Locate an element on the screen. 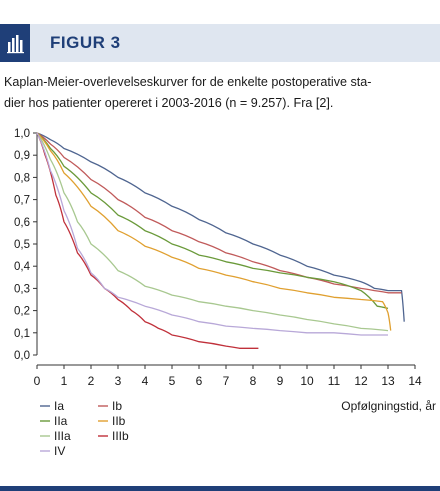  y-tick-label: 0,0 is located at coordinates (22, 356).